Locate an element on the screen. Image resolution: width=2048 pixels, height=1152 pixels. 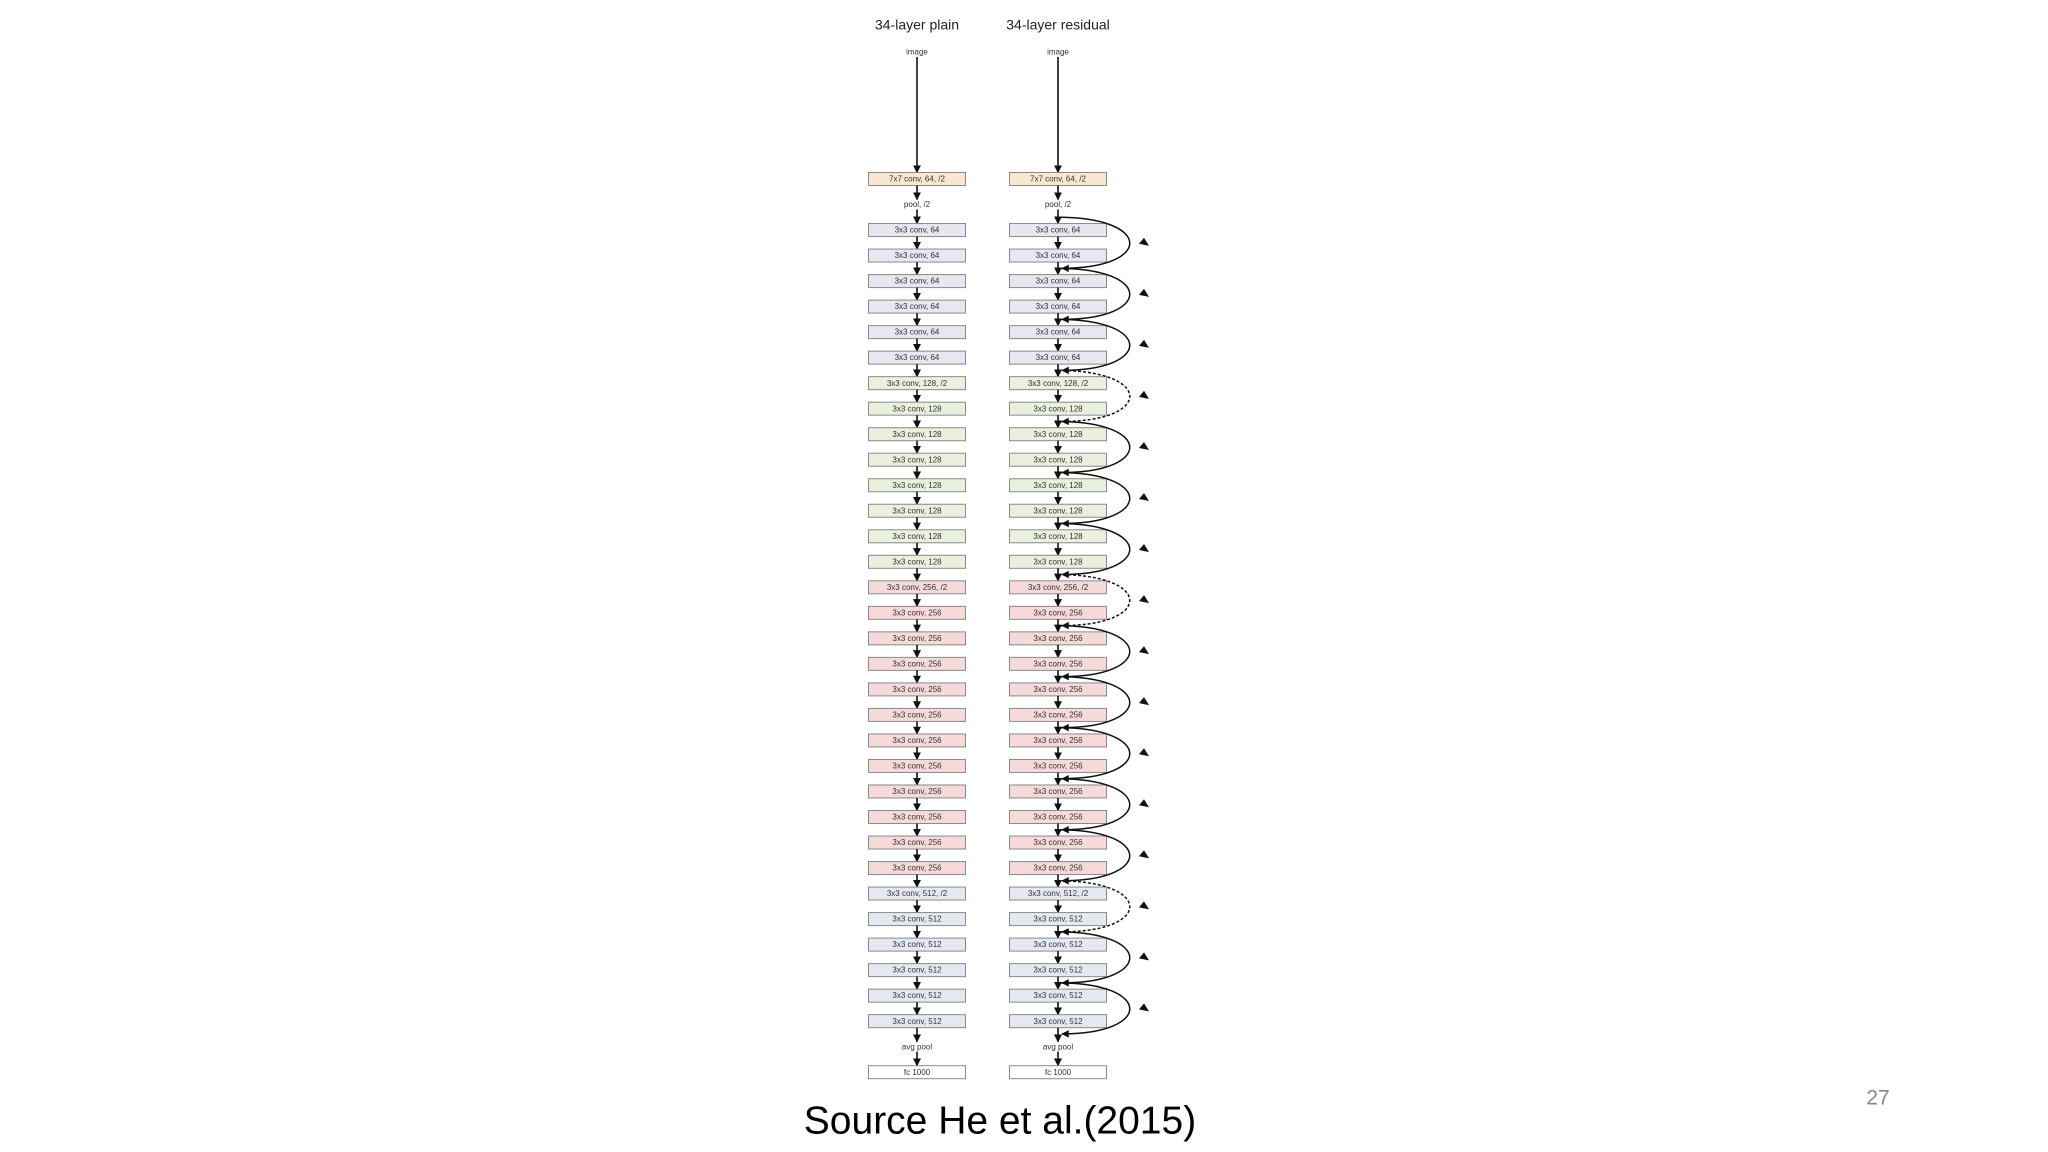
layer-label: 3x3 conv, 256, /2 is located at coordinates (917, 587).